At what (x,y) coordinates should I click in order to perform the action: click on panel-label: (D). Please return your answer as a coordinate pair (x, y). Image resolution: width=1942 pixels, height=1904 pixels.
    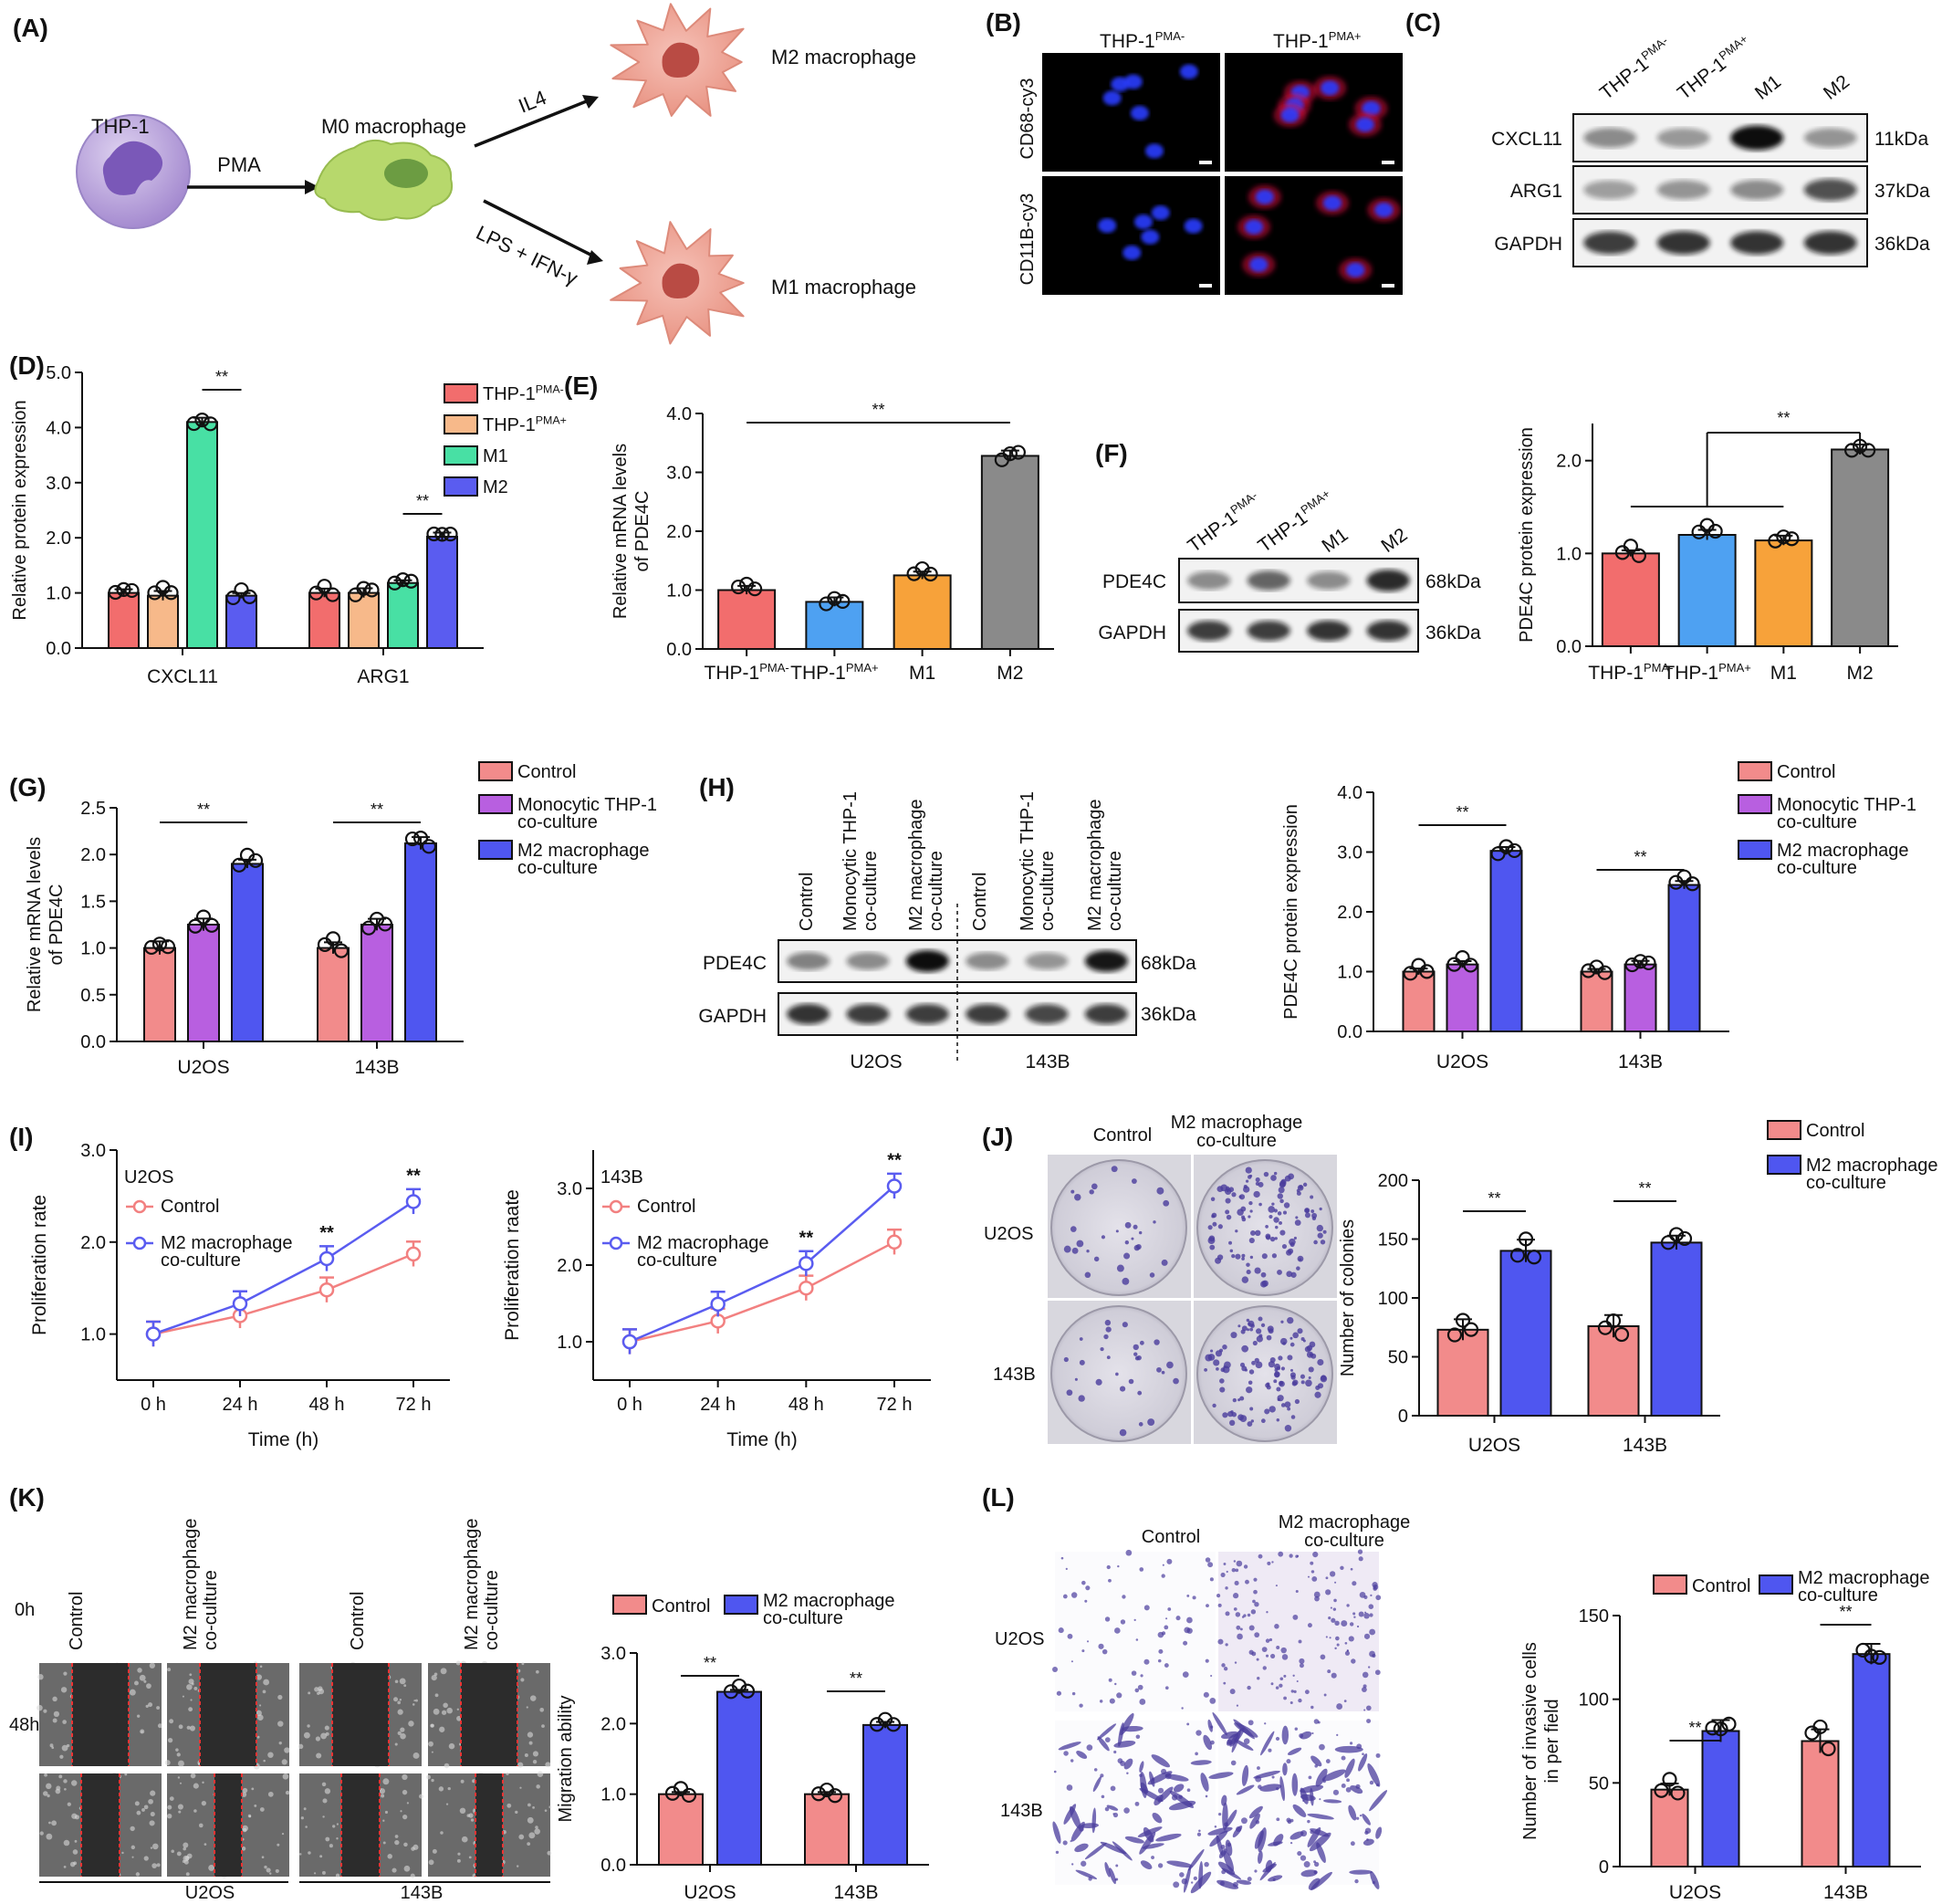
    Looking at the image, I should click on (27, 366).